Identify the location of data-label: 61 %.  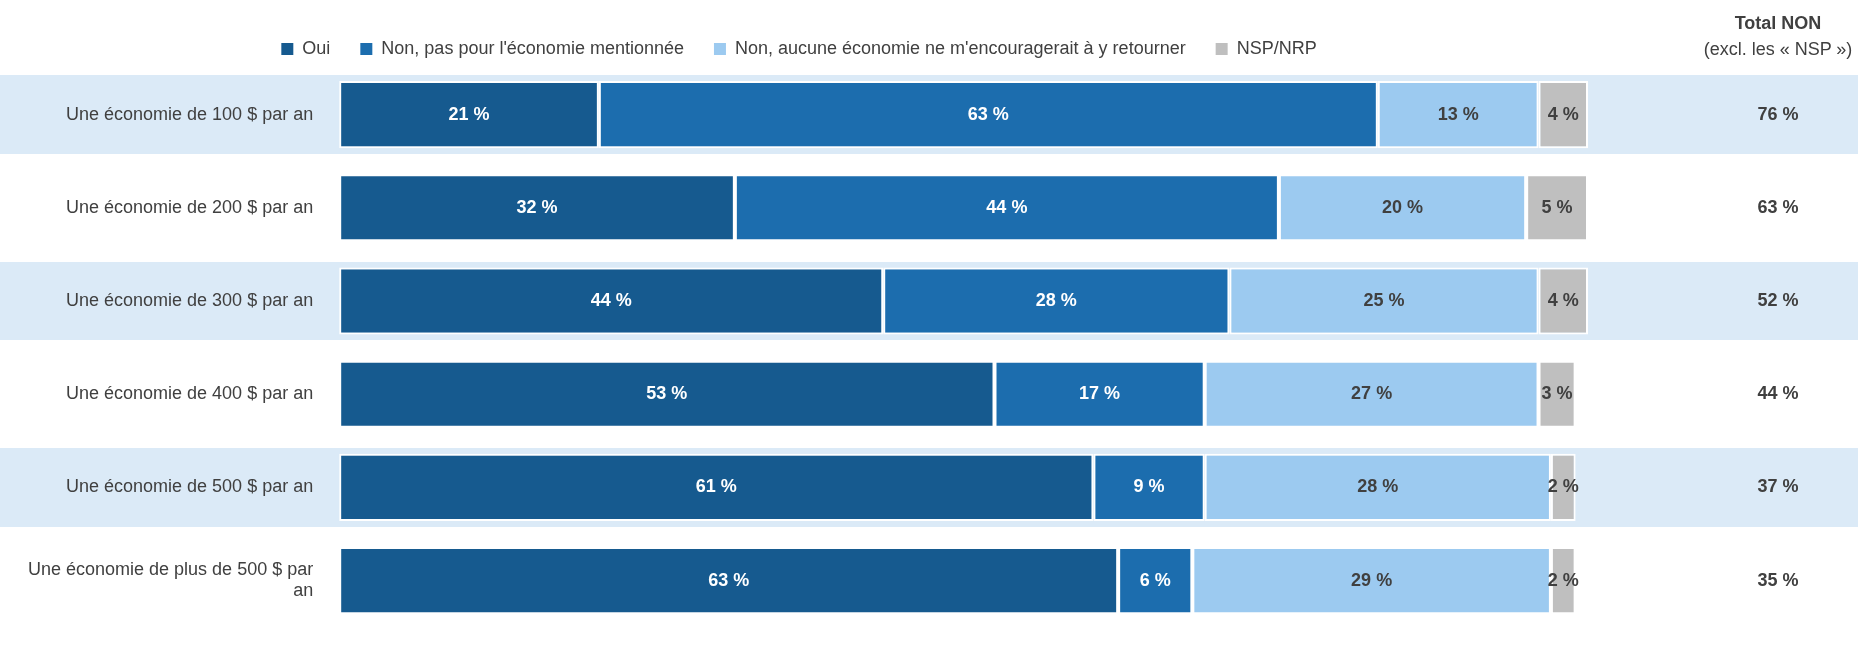
(716, 486).